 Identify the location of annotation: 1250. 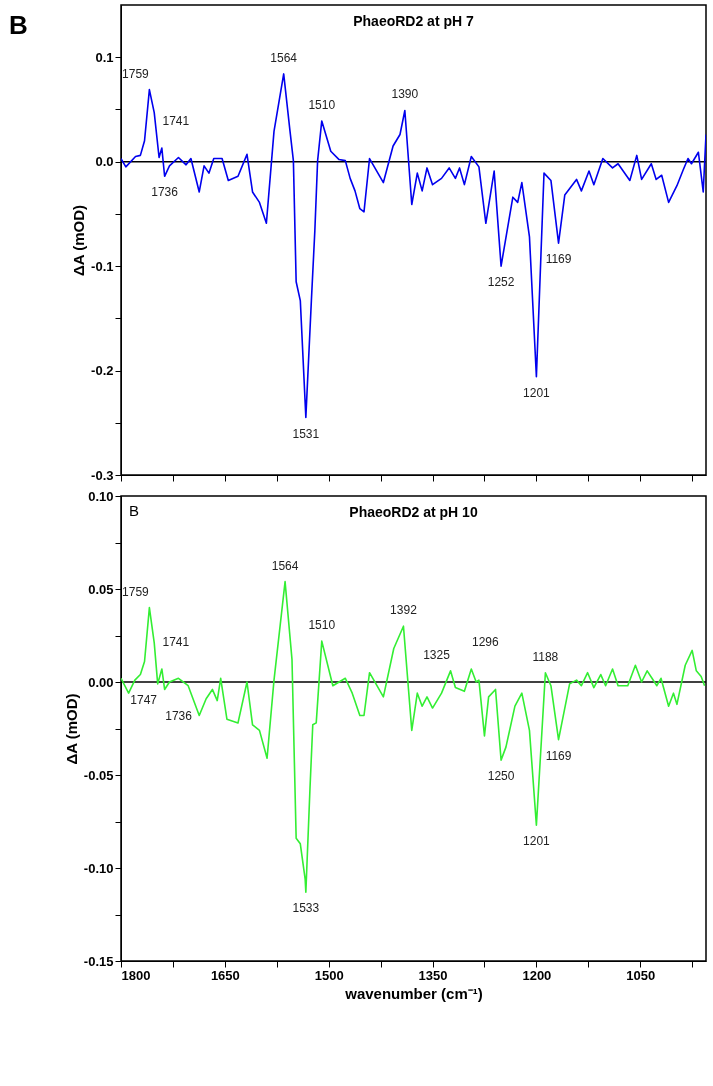
(501, 776).